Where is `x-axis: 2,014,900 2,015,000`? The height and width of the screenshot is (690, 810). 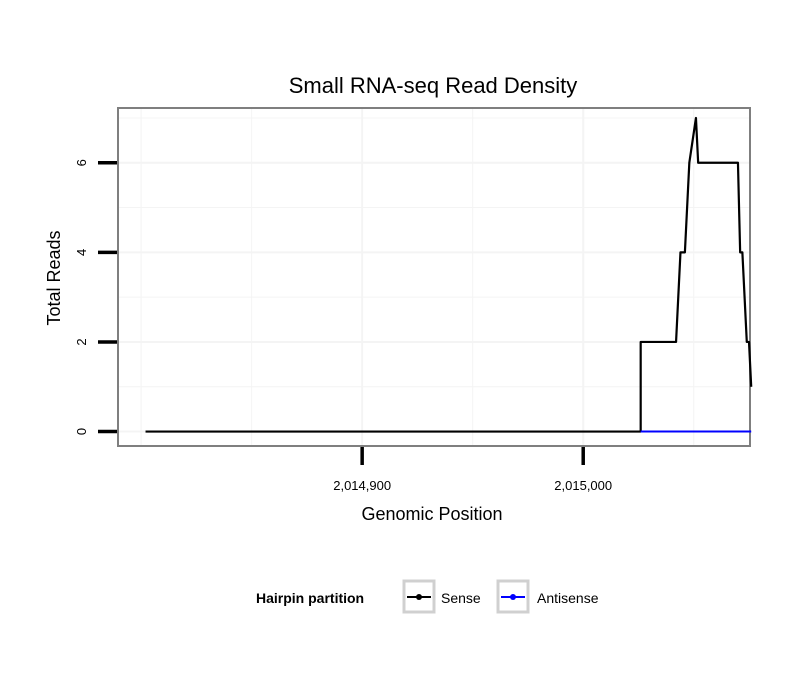 x-axis: 2,014,900 2,015,000 is located at coordinates (472, 470).